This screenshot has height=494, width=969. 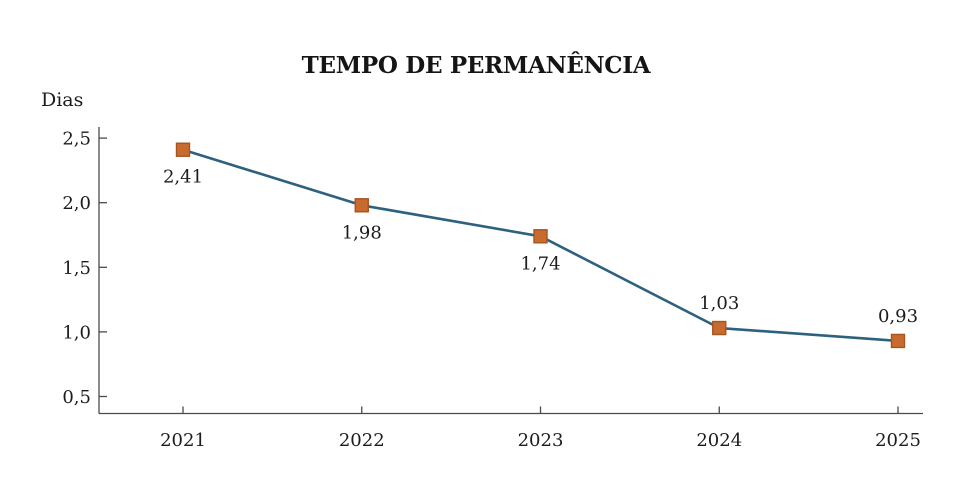 I want to click on x-axis-tick-label: 2024, so click(x=719, y=440).